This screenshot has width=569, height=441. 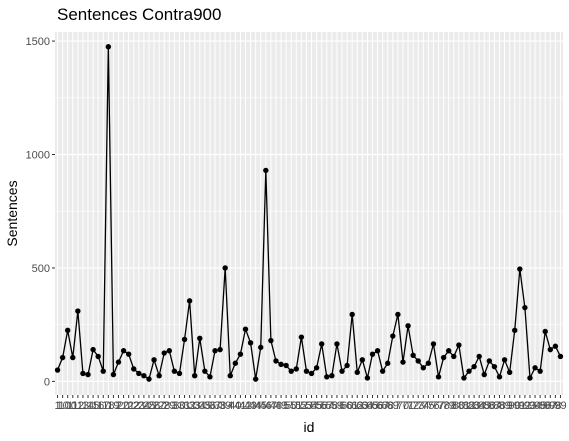 What do you see at coordinates (139, 406) in the screenshot?
I see `x-tick-label: 23` at bounding box center [139, 406].